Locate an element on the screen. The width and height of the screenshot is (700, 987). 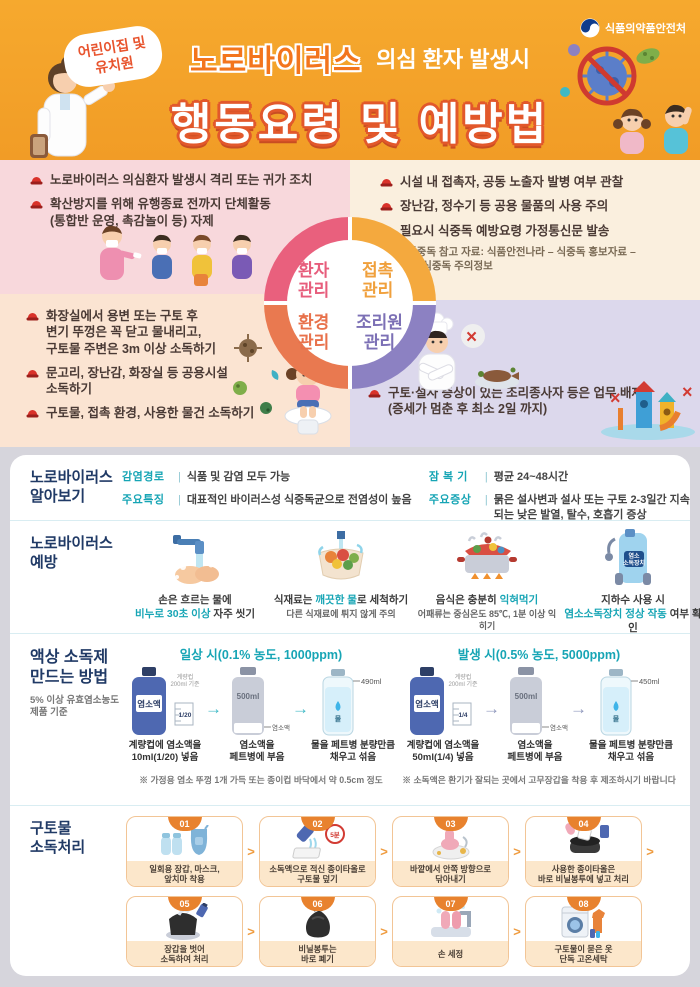
caption-highlight: 깨끗한 물 is located at coordinates (336, 600).